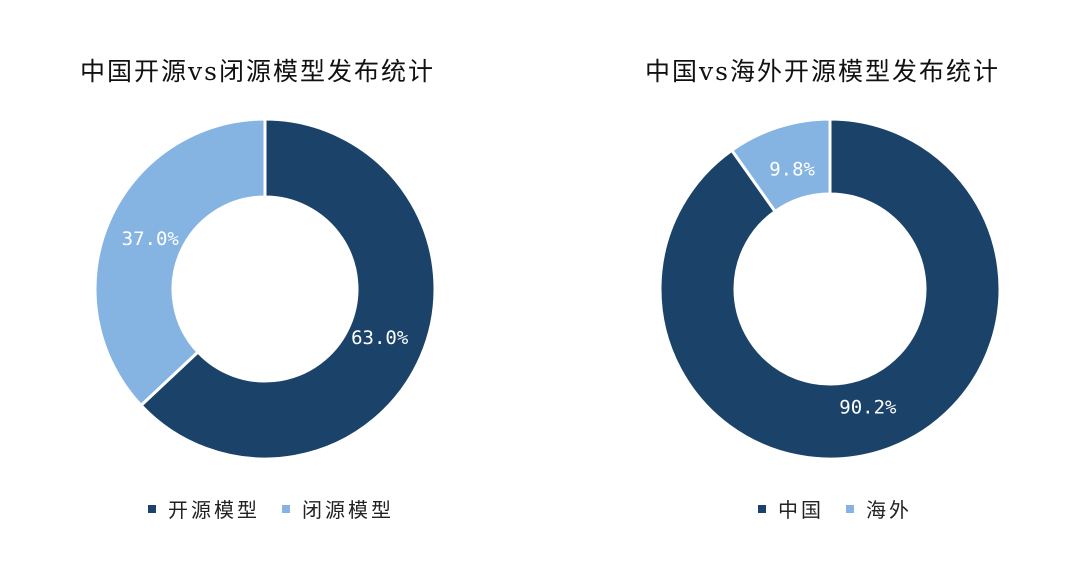 The width and height of the screenshot is (1080, 569). Describe the element at coordinates (214, 510) in the screenshot. I see `legend-label: 开源模型` at that location.